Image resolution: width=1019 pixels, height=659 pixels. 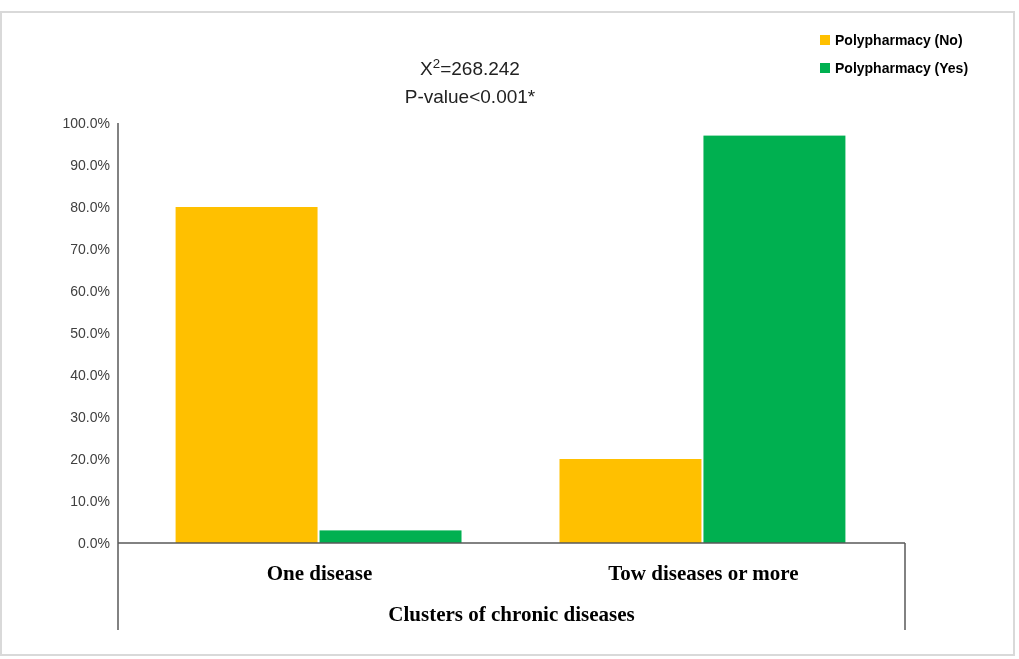 I want to click on y-tick-label: 40.0%, so click(x=90, y=374).